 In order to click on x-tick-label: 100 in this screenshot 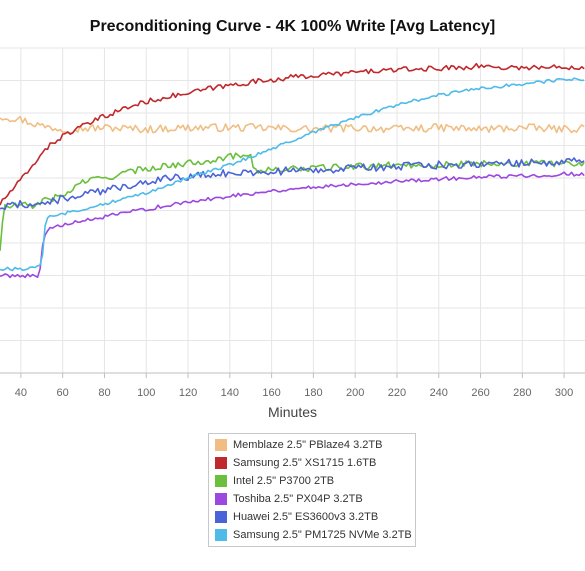, I will do `click(146, 393)`.